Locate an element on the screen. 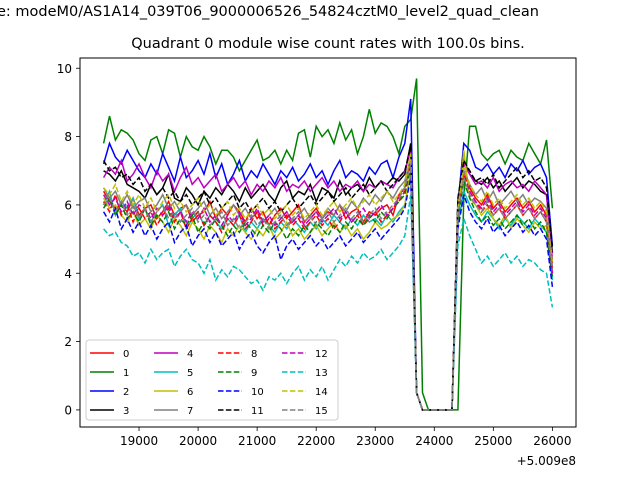 The width and height of the screenshot is (640, 480). x-tick-label: 23000 is located at coordinates (375, 441).